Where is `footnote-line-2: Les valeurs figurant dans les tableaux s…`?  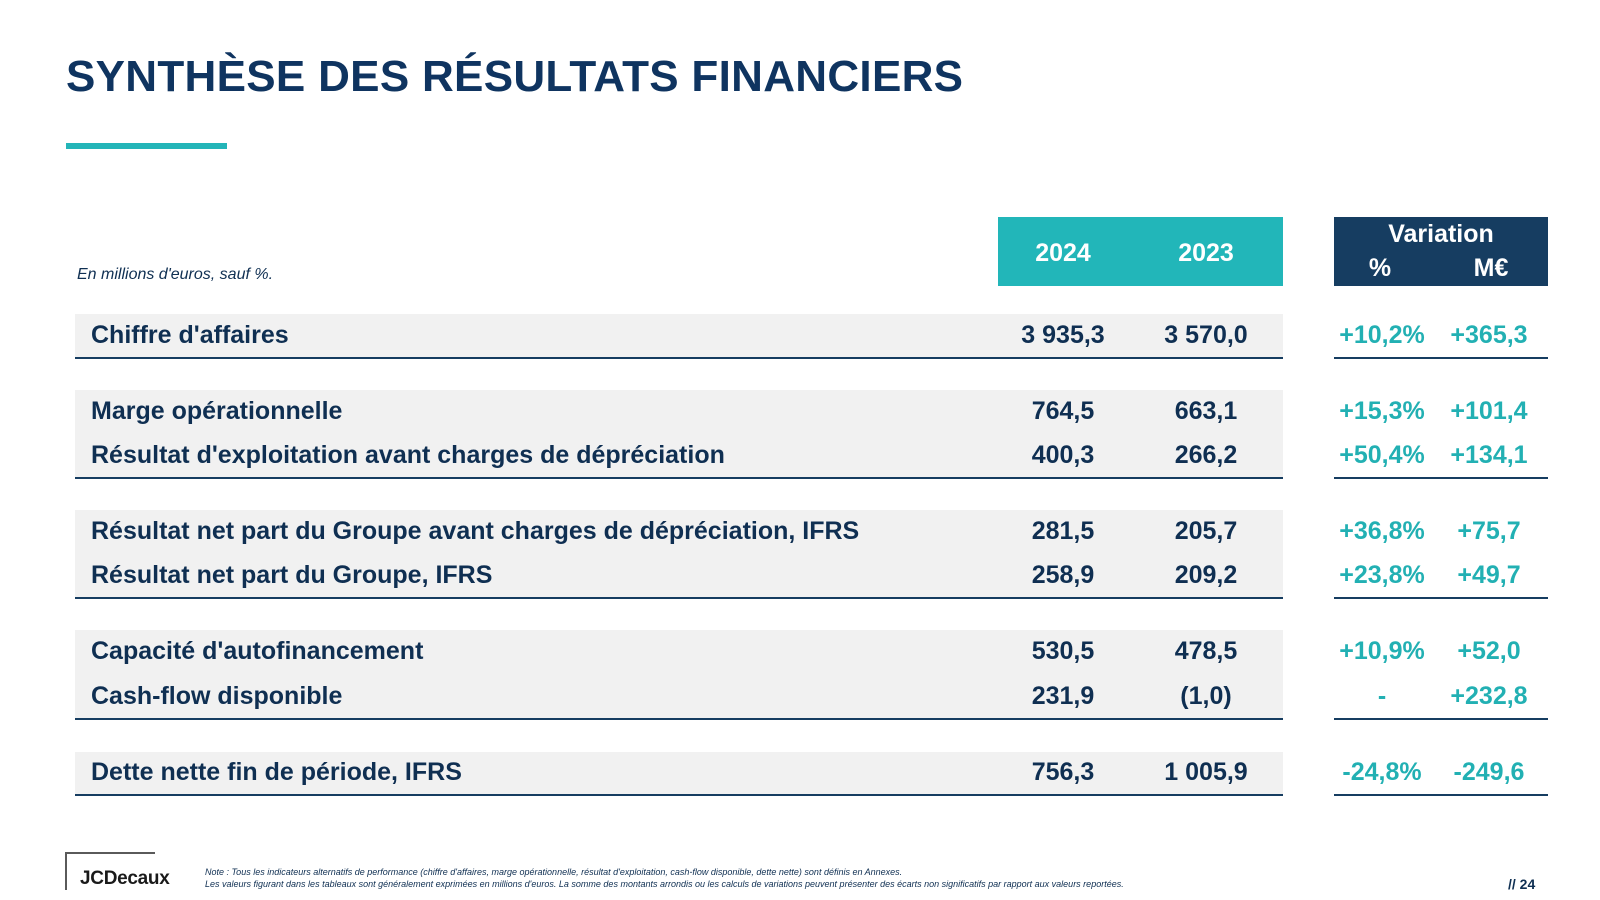
footnote-line-2: Les valeurs figurant dans les tableaux s… is located at coordinates (664, 884).